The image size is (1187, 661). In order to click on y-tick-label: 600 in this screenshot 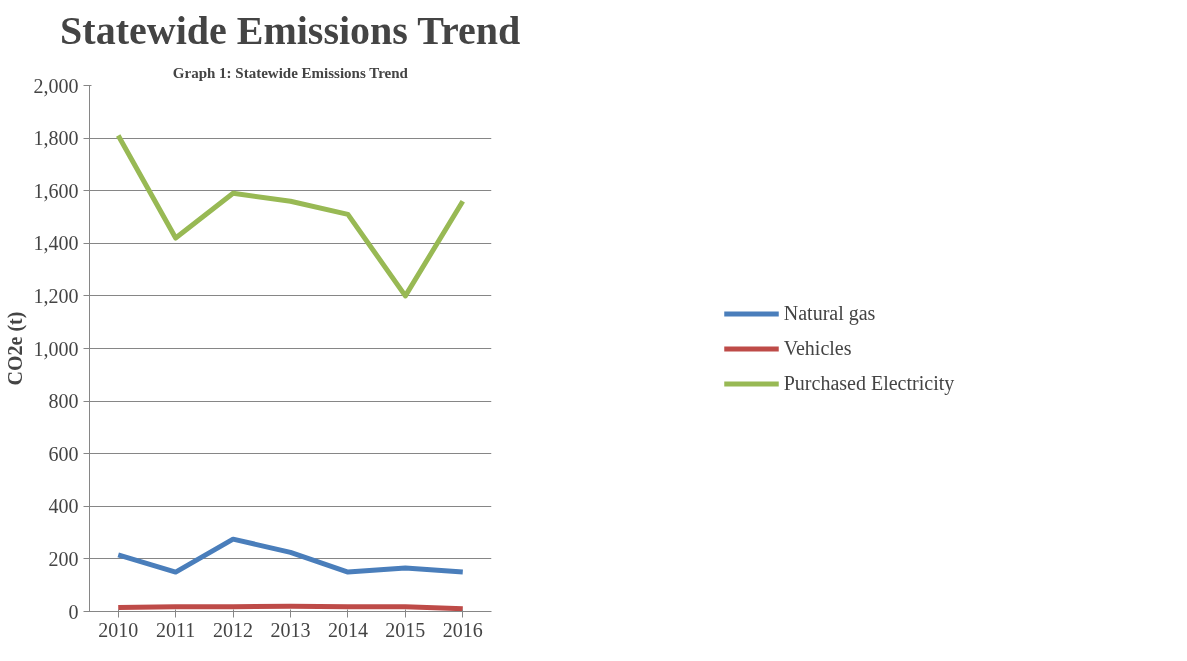, I will do `click(63, 453)`.